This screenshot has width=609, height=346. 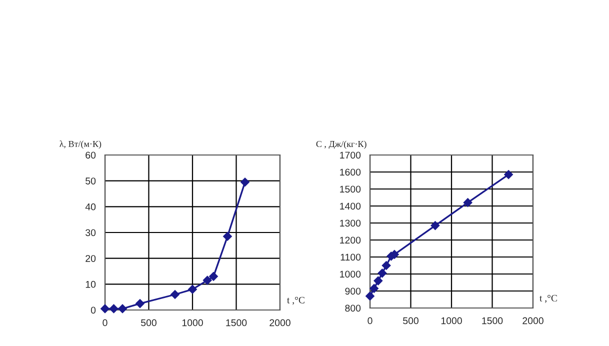 I want to click on y-tick-label: 20, so click(x=91, y=258).